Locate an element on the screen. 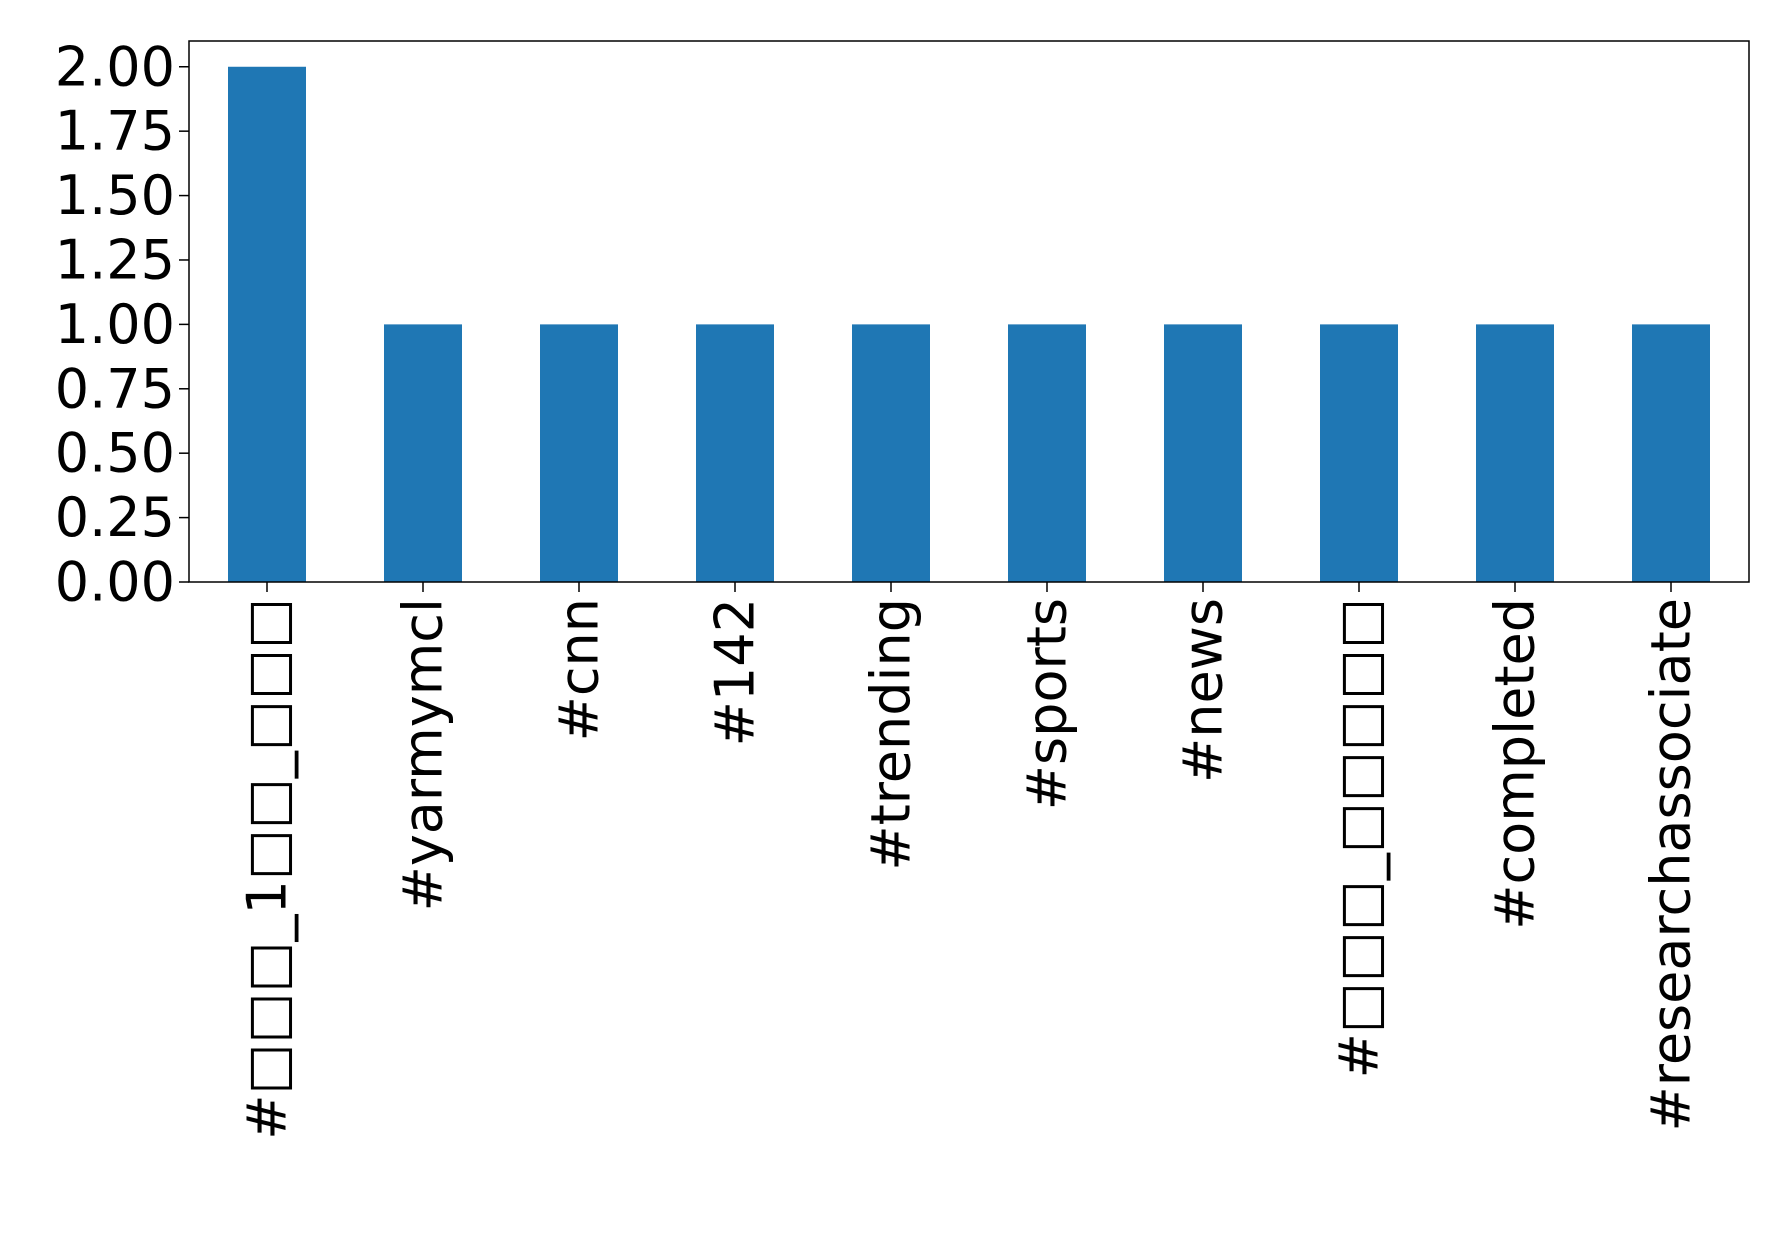 This screenshot has width=1778, height=1246. x-tick-label: #trending is located at coordinates (891, 734).